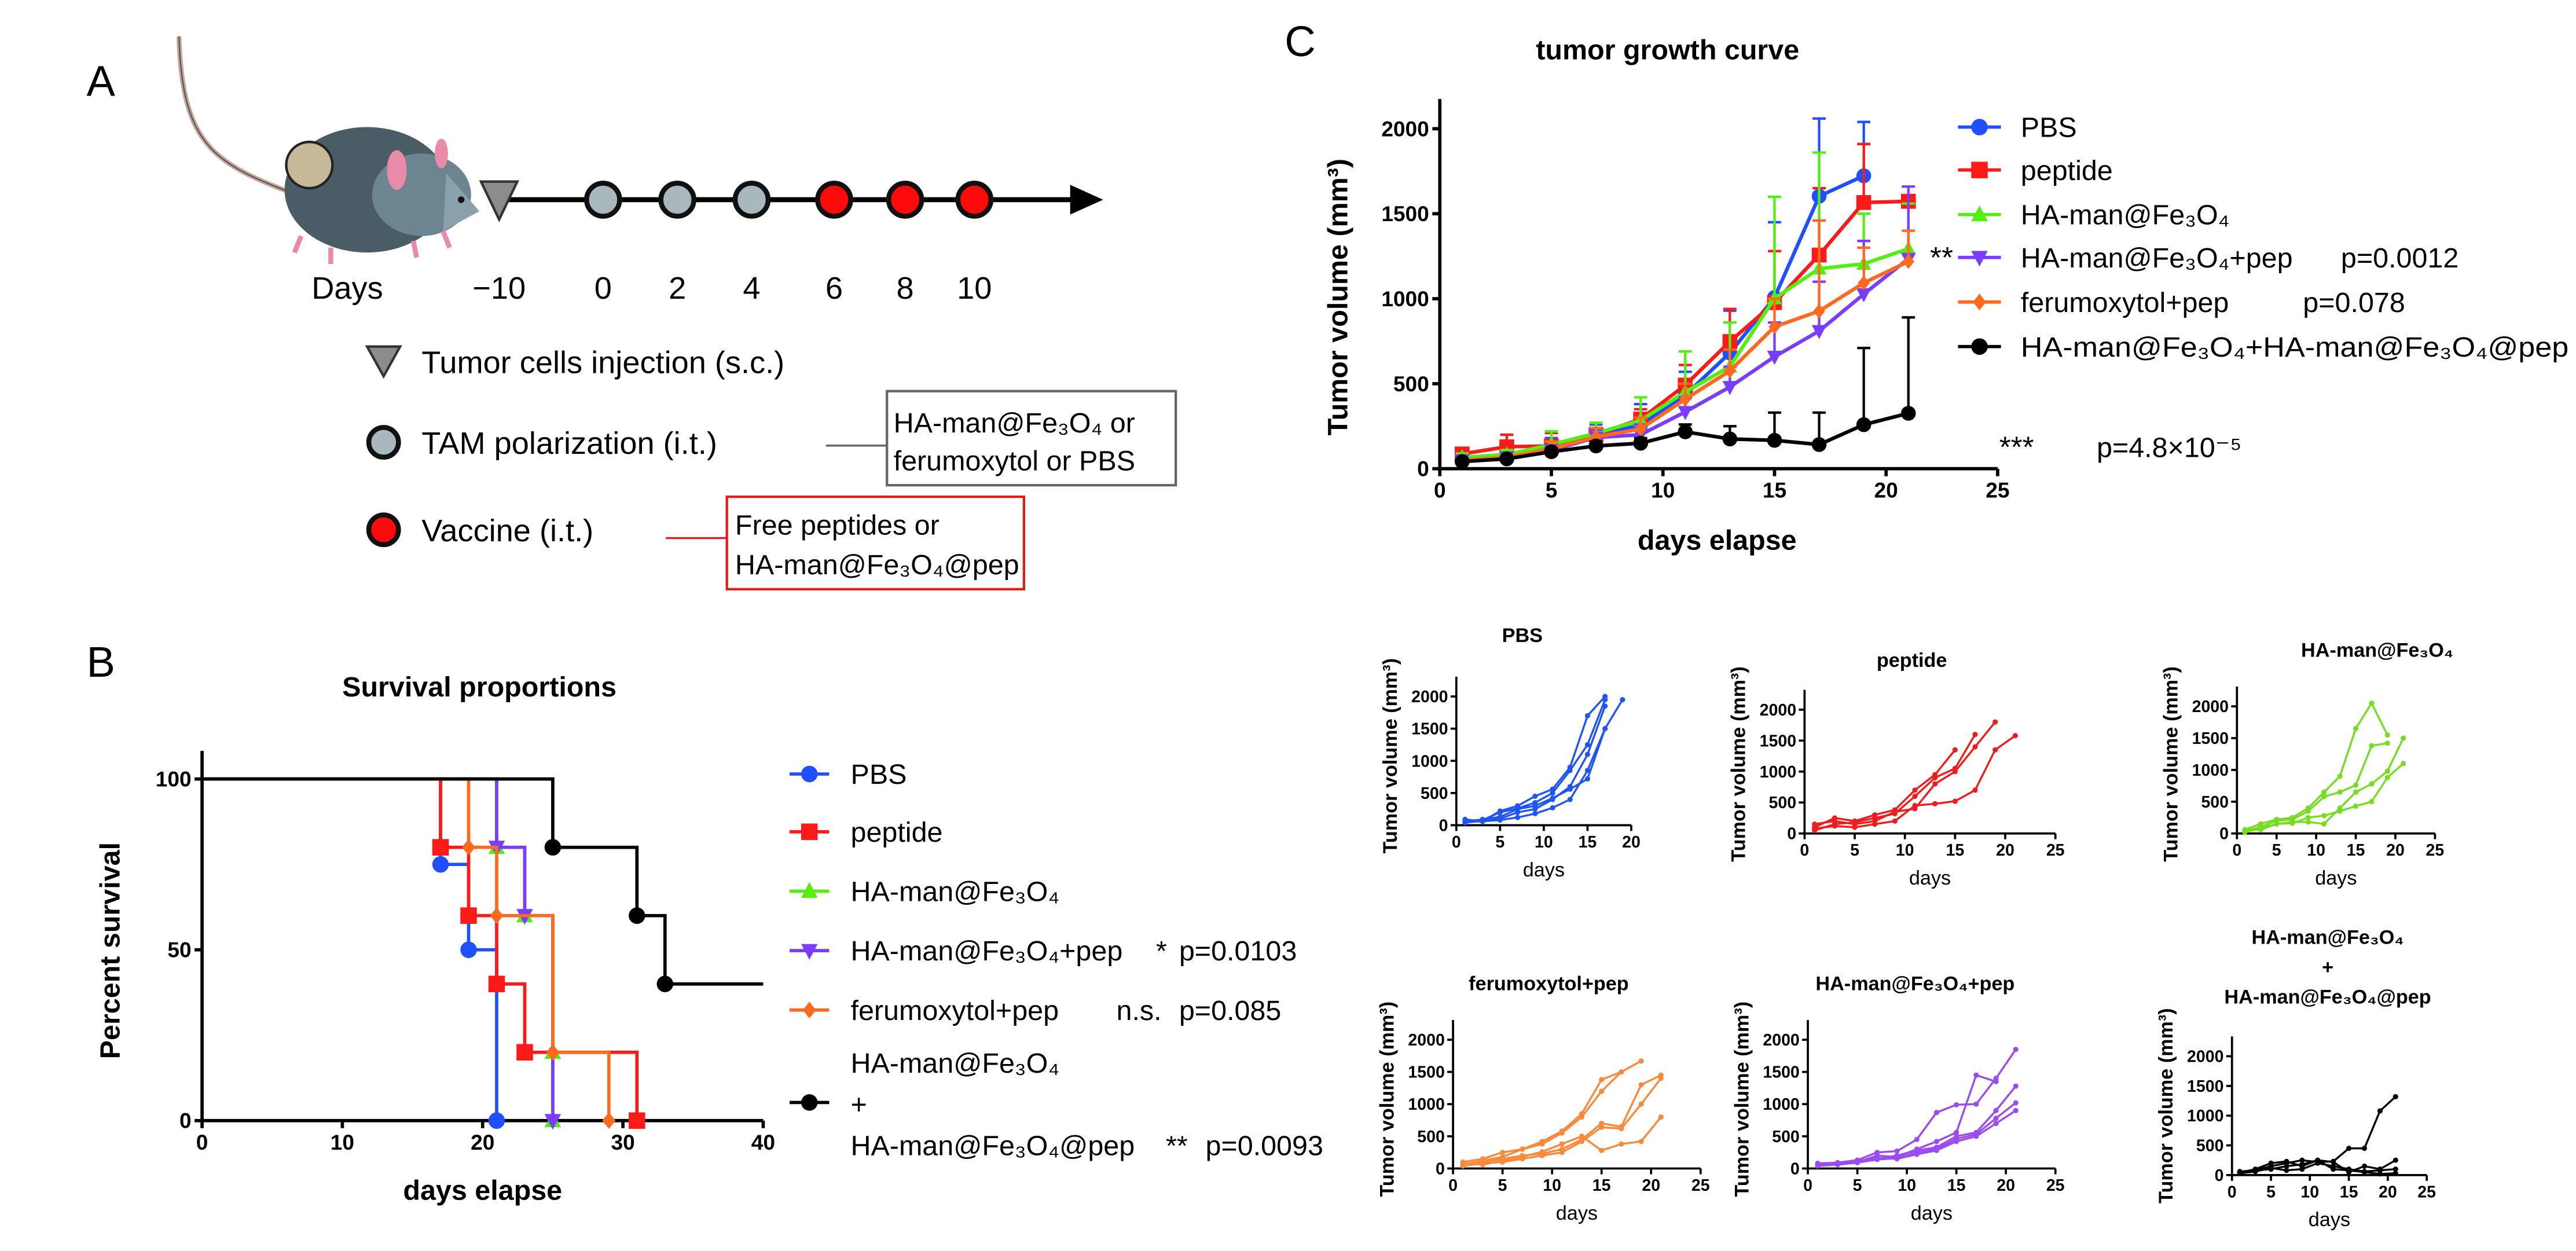 Image resolution: width=2576 pixels, height=1251 pixels. Describe the element at coordinates (479, 687) in the screenshot. I see `survival-title: Survival proportions` at that location.